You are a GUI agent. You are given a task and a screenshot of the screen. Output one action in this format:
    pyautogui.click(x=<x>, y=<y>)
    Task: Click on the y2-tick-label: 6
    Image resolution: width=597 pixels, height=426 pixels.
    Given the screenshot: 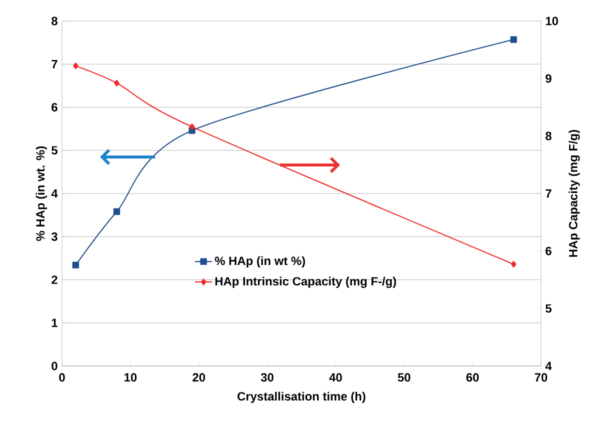 What is the action you would take?
    pyautogui.click(x=549, y=251)
    